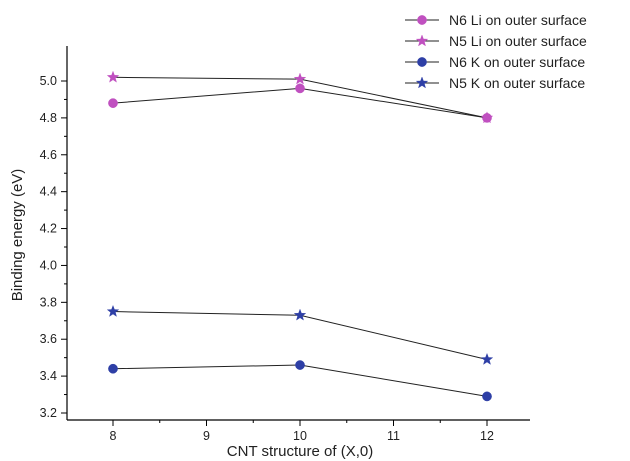 The height and width of the screenshot is (461, 630). Describe the element at coordinates (487, 436) in the screenshot. I see `x-tick-label: 12` at that location.